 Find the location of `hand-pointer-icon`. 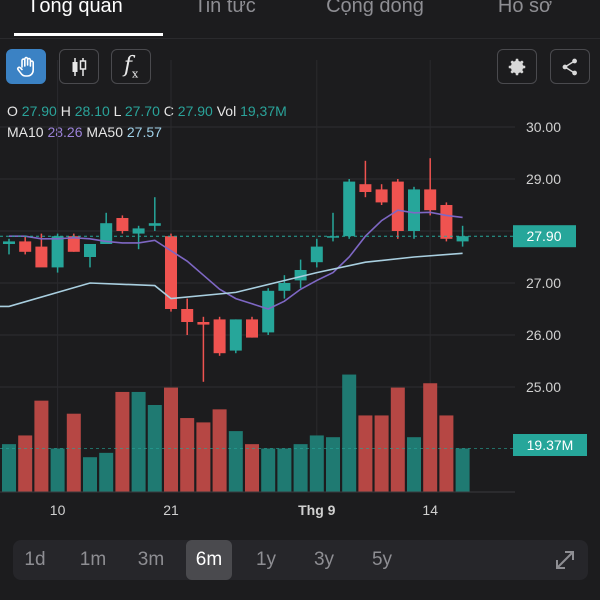

hand-pointer-icon is located at coordinates (25, 66).